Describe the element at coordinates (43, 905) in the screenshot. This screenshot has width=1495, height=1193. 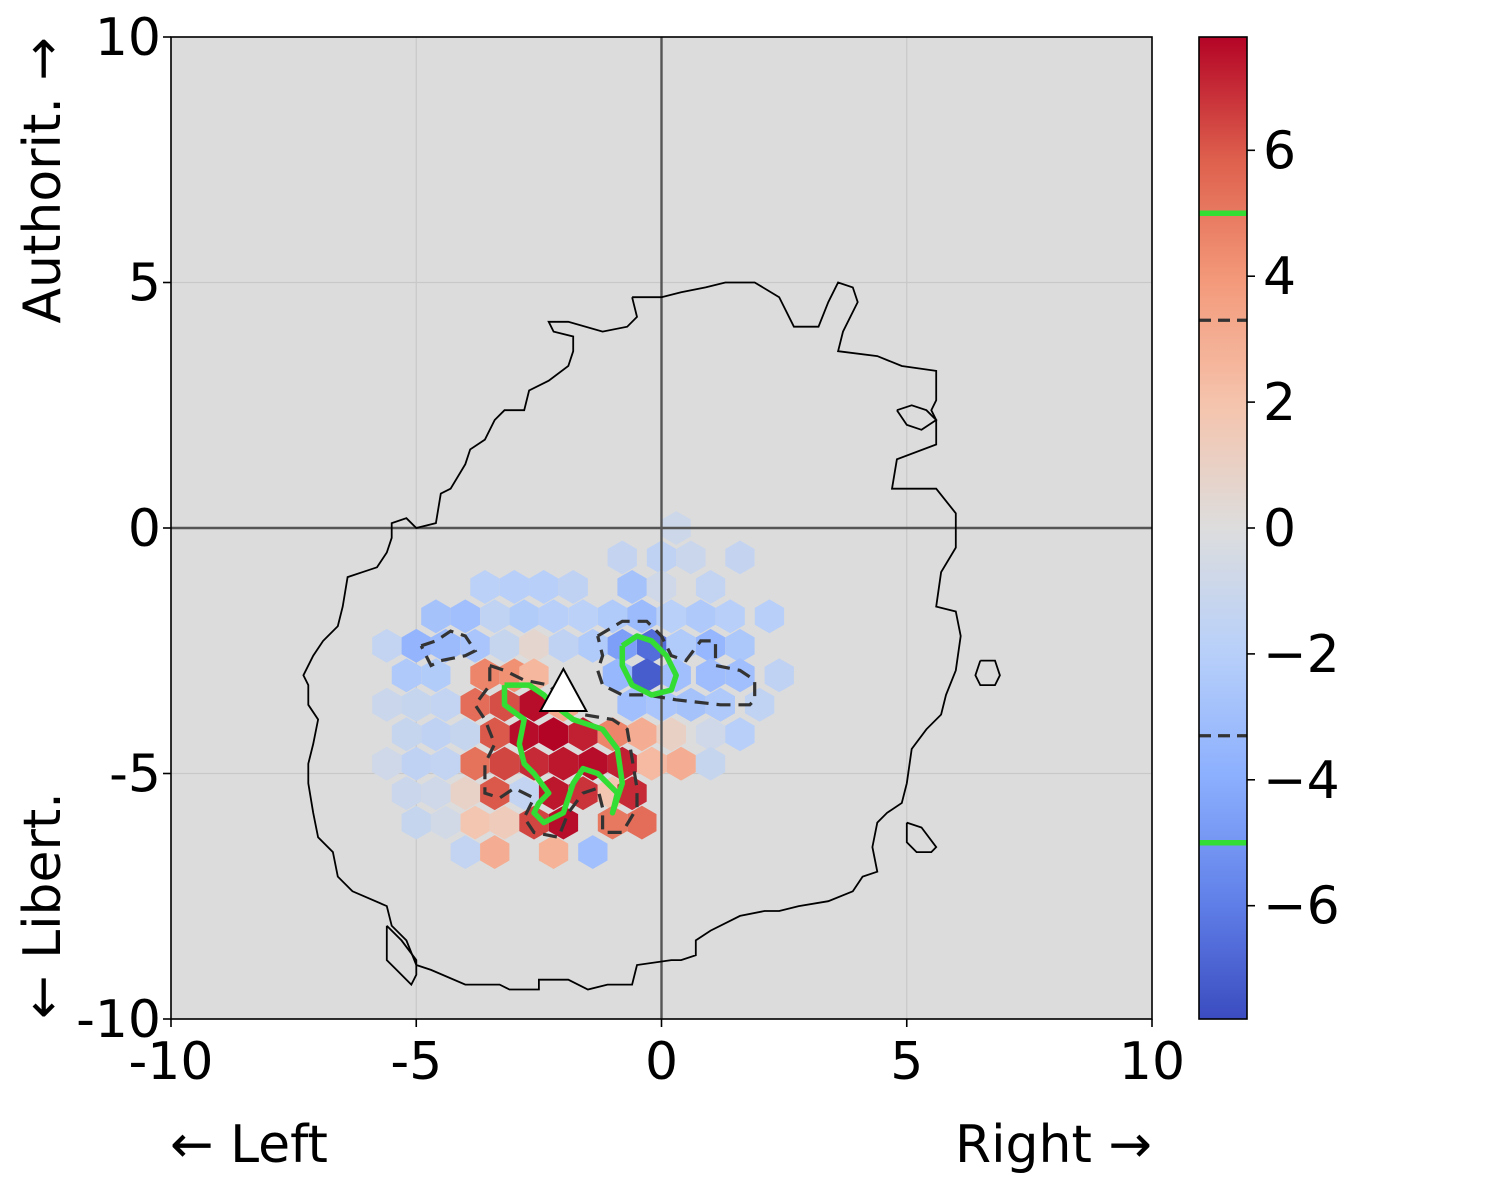
I see `y-axis-label-bottom: ← Libert.` at that location.